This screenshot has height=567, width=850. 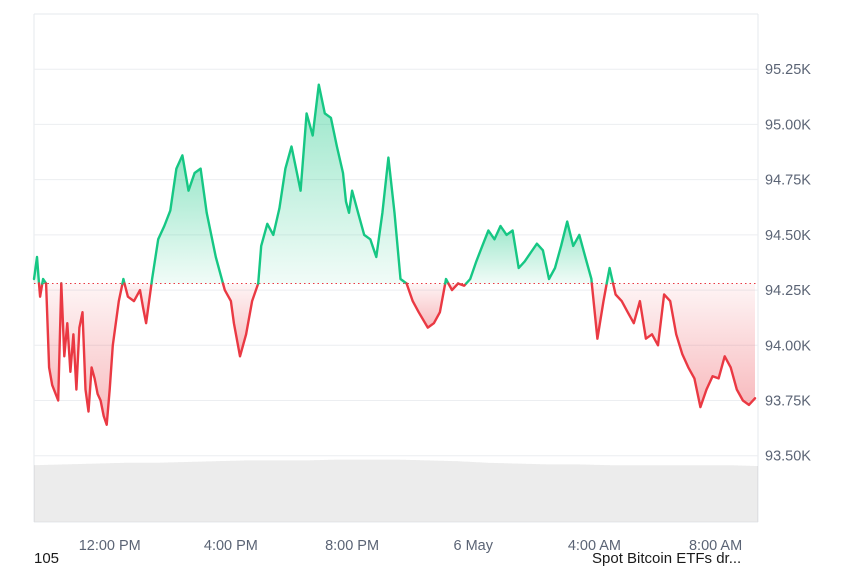 I want to click on x-tick-label: 6 May, so click(x=473, y=546).